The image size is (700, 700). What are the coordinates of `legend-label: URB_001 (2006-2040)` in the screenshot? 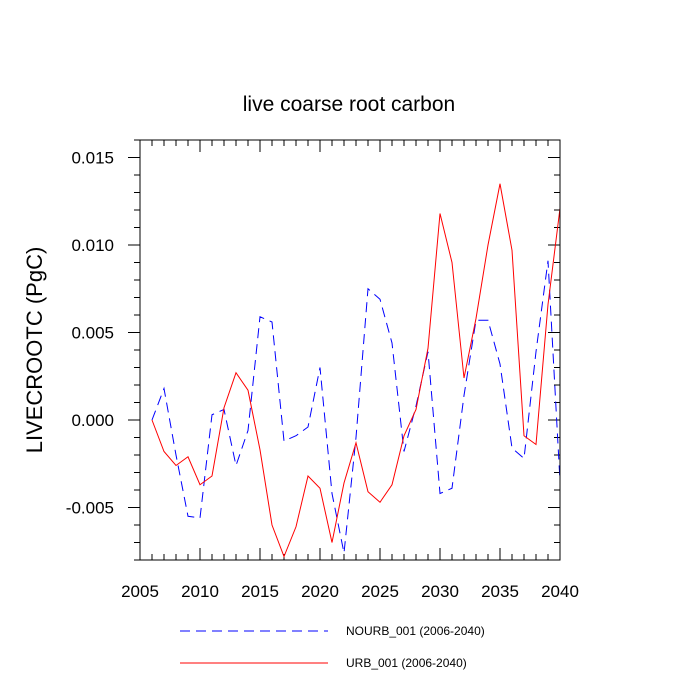 It's located at (406, 663).